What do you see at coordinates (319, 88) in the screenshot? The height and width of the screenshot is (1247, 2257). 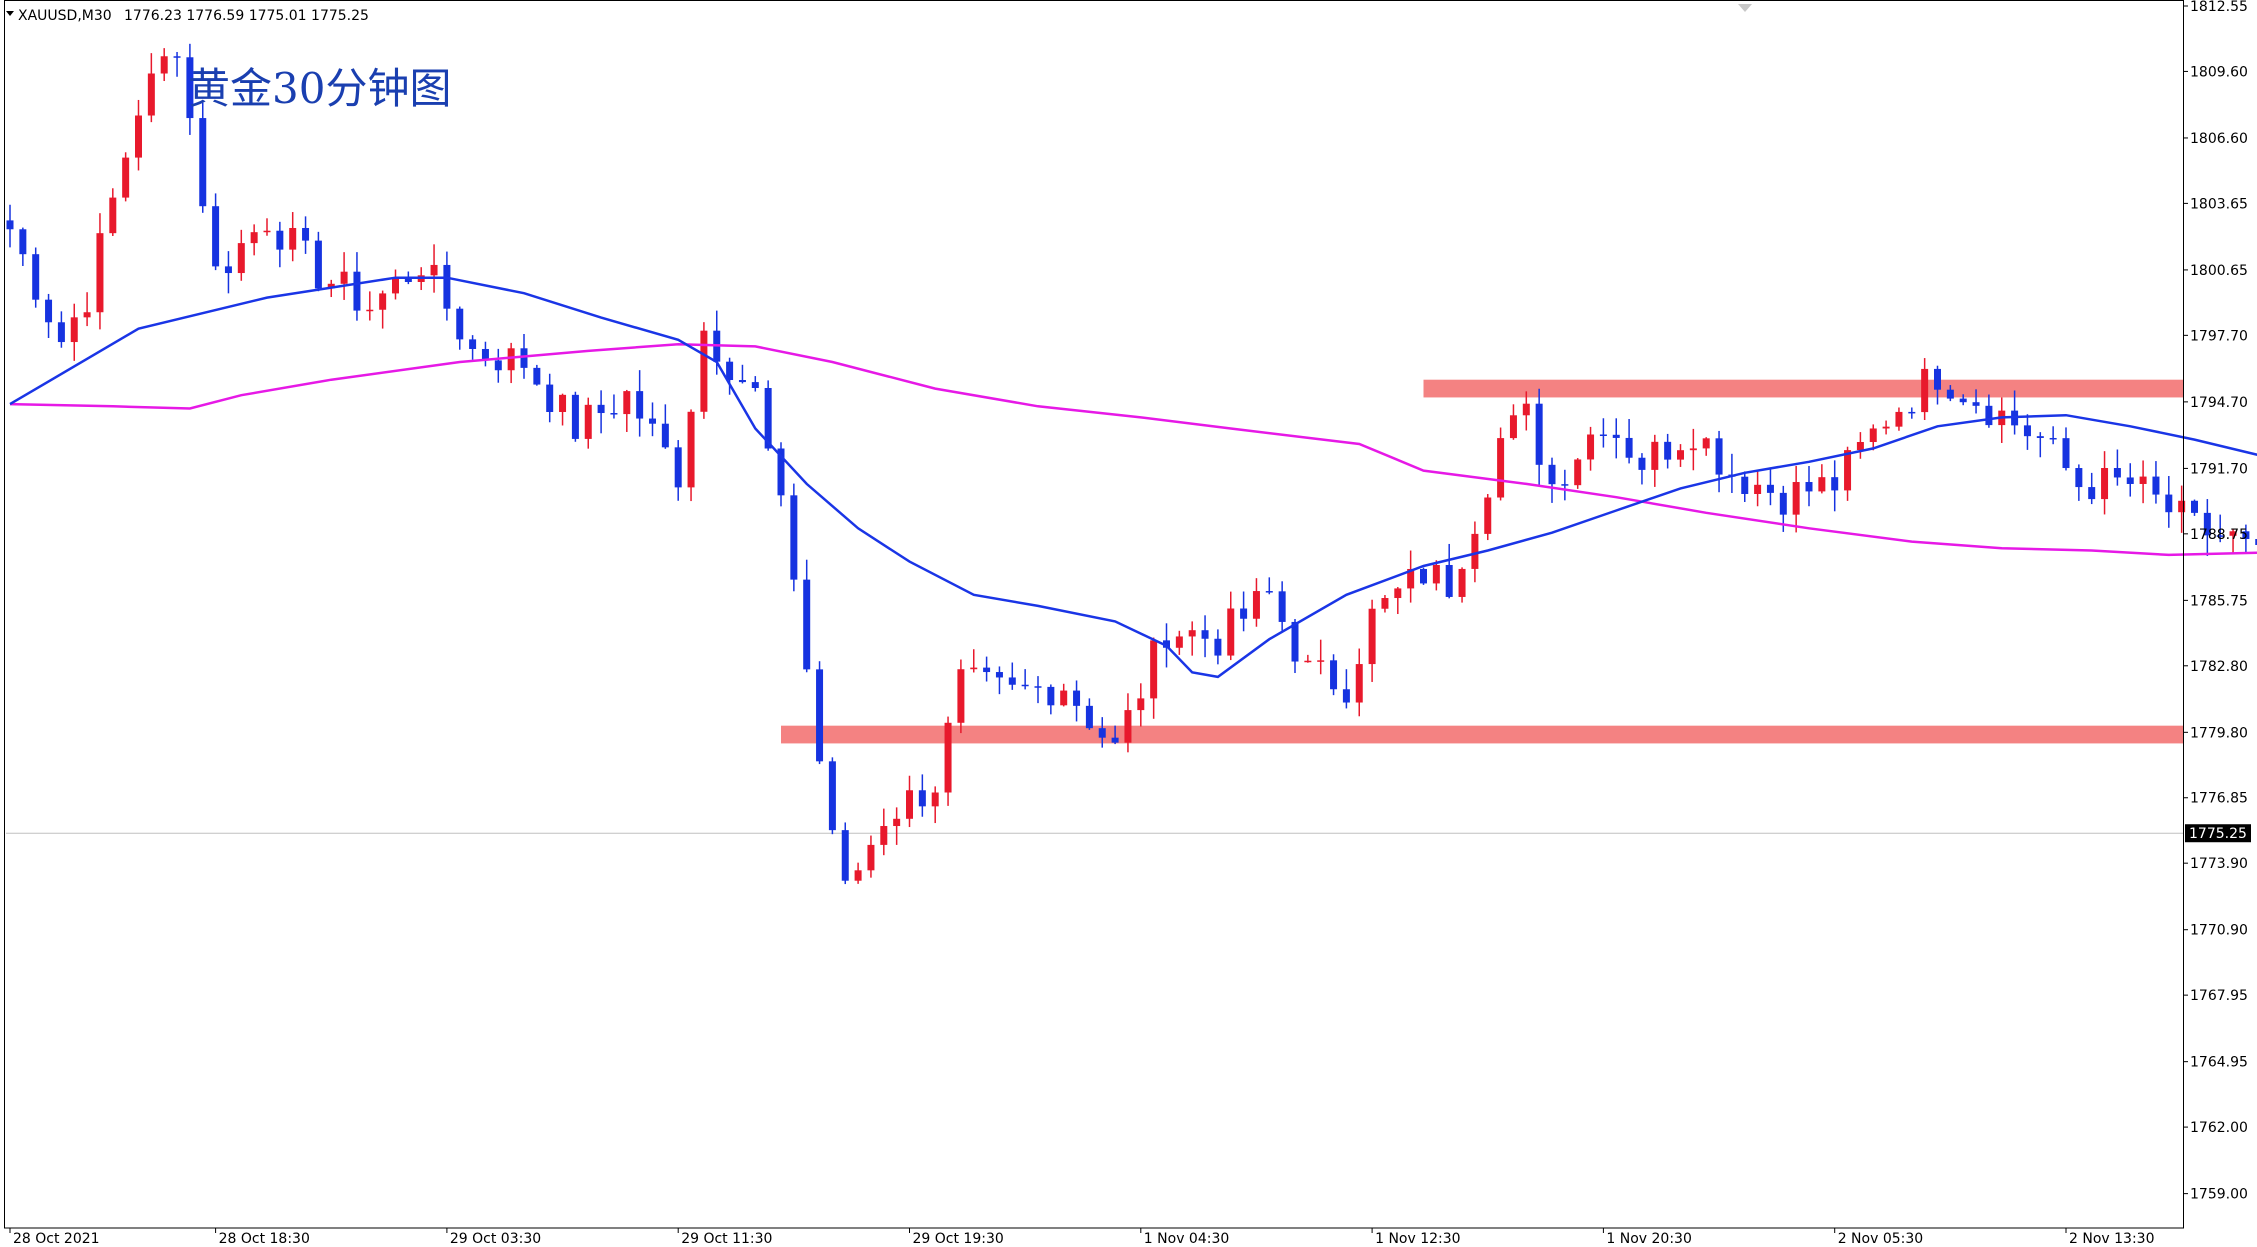 I see `chart-title: 黄金30分钟图` at bounding box center [319, 88].